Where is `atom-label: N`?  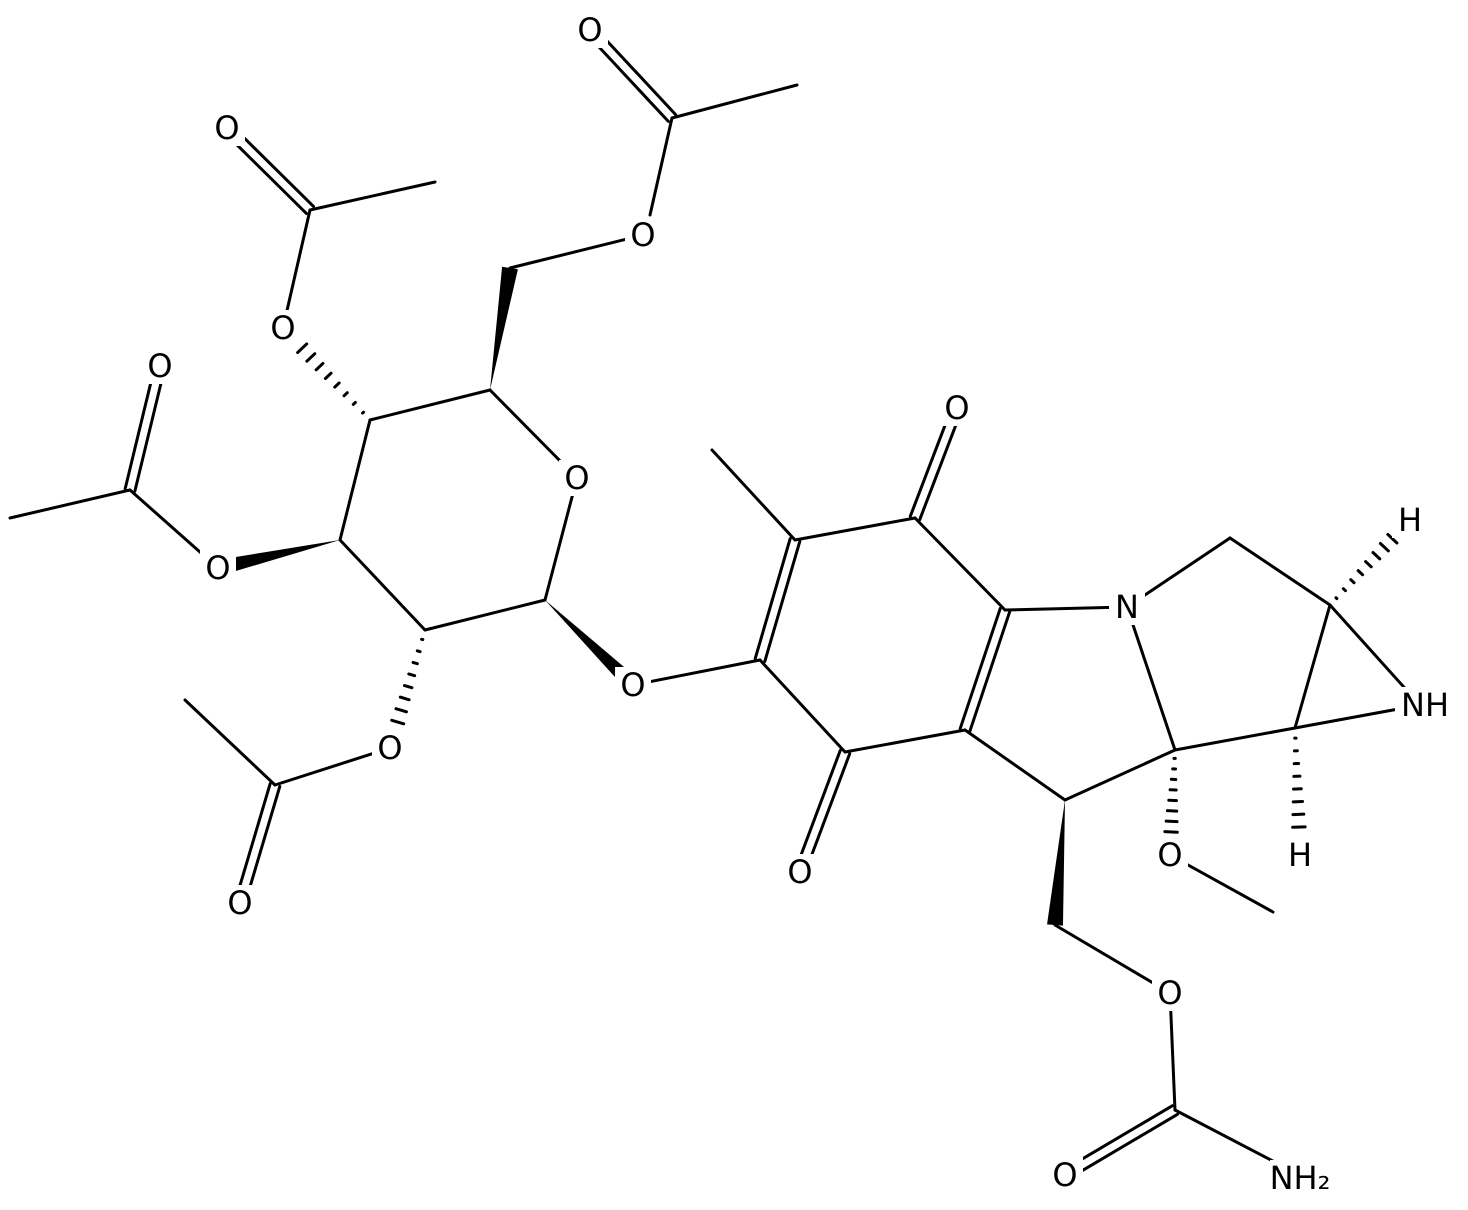 atom-label: N is located at coordinates (1127, 607).